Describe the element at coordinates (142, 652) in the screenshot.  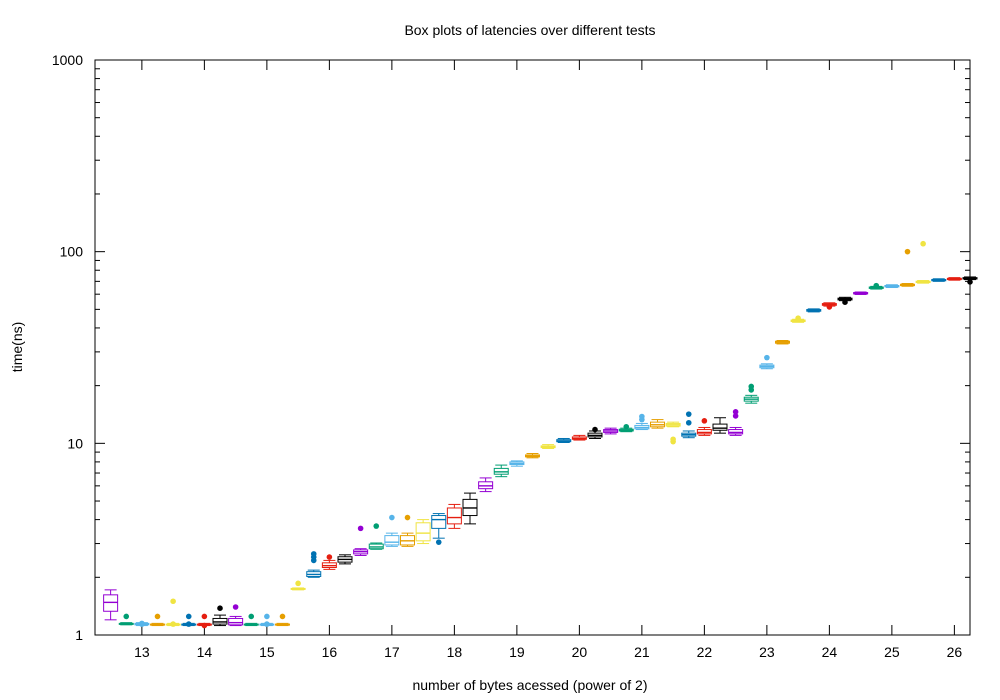
I see `x-tick-label: 13` at that location.